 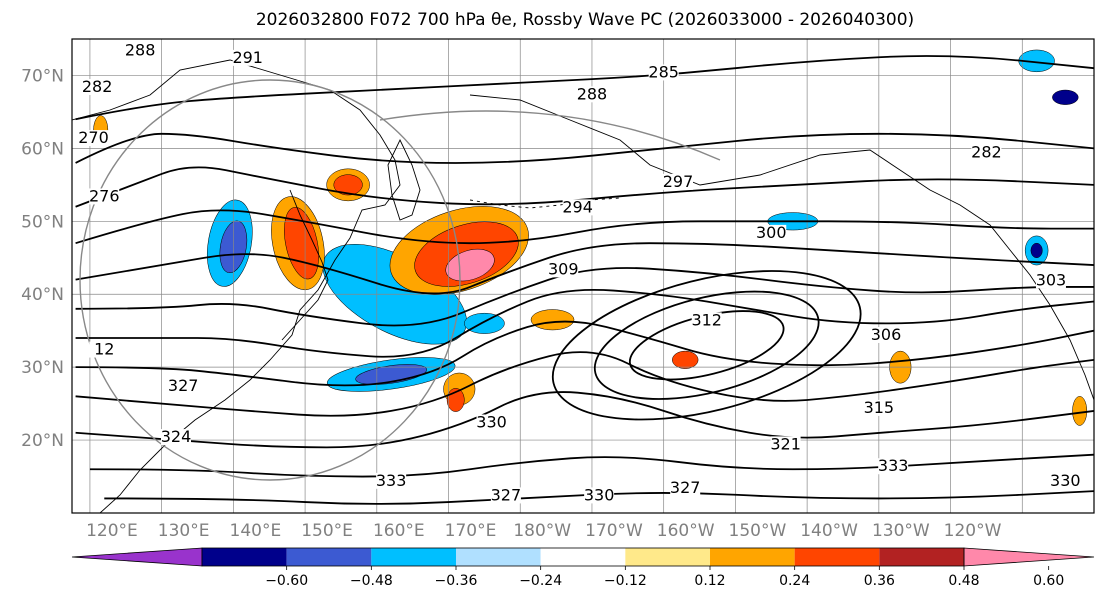 I want to click on latitude-tick-label: 70°N, so click(x=42, y=76).